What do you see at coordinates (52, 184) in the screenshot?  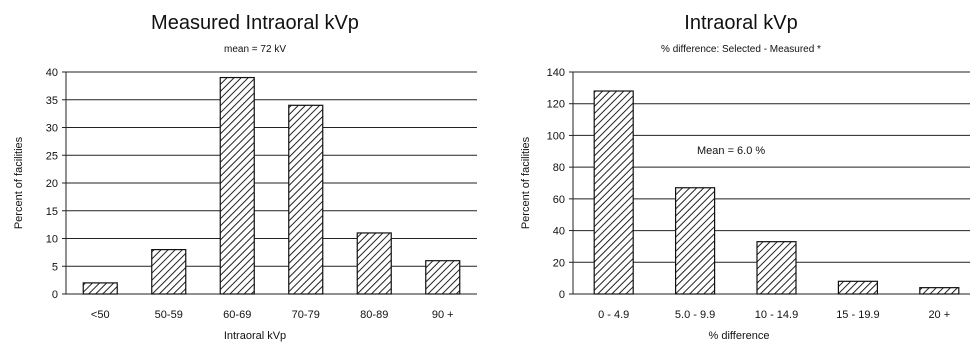 I see `chart1-y-tick-label: 20` at bounding box center [52, 184].